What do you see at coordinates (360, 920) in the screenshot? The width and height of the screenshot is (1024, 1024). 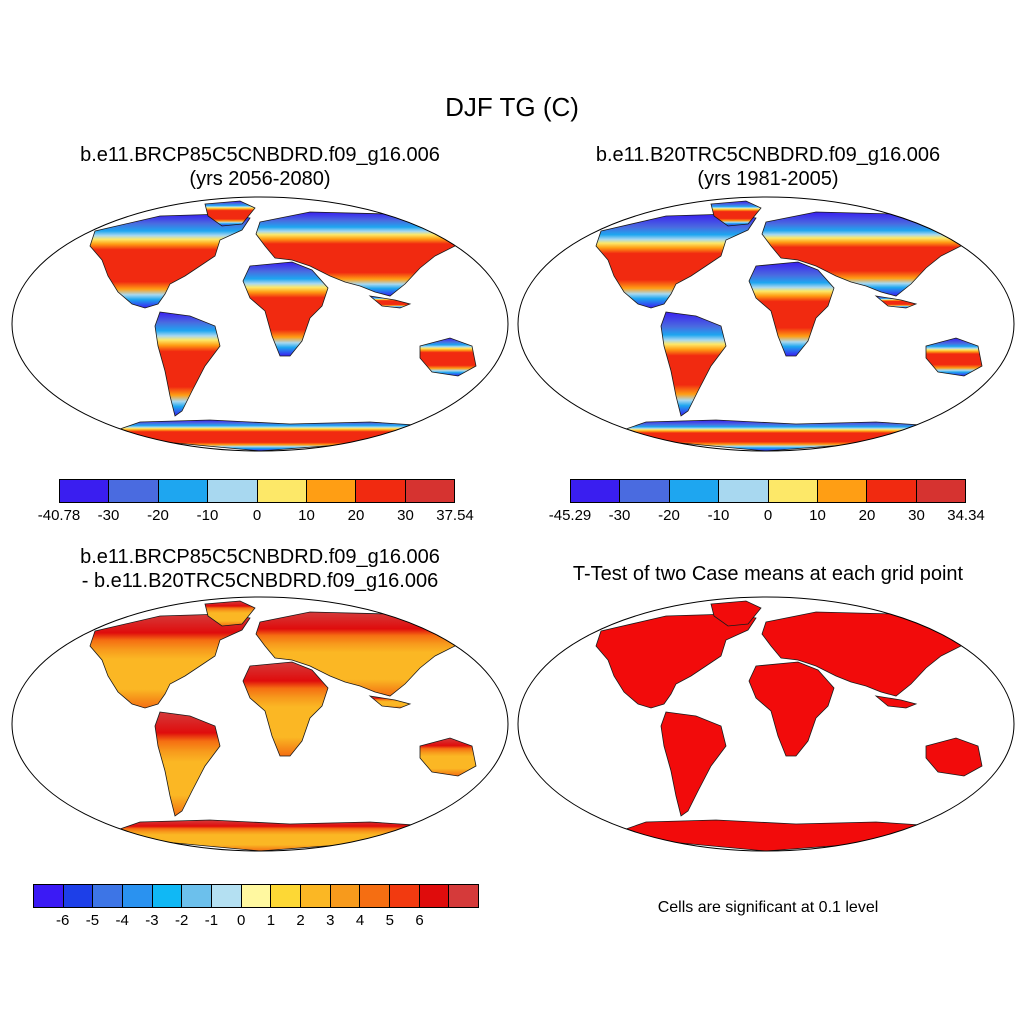 I see `colorbar-tick-label: 4` at bounding box center [360, 920].